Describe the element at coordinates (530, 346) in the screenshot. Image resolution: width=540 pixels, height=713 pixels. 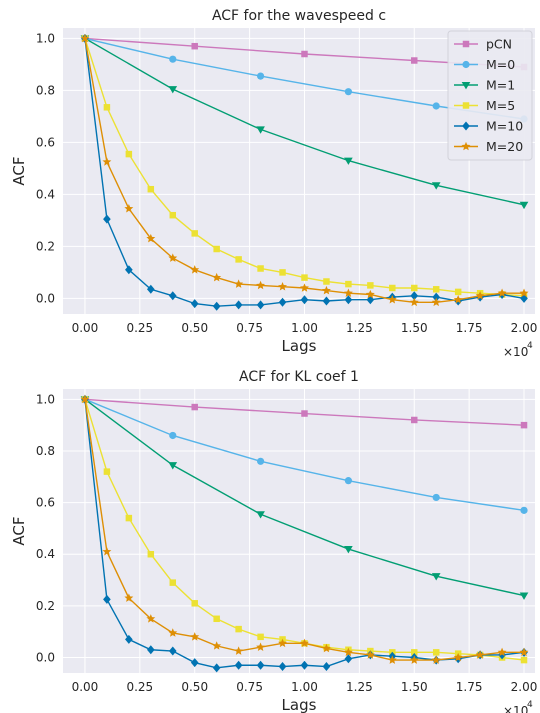
I see `x-multiplier-exponent: 4` at that location.